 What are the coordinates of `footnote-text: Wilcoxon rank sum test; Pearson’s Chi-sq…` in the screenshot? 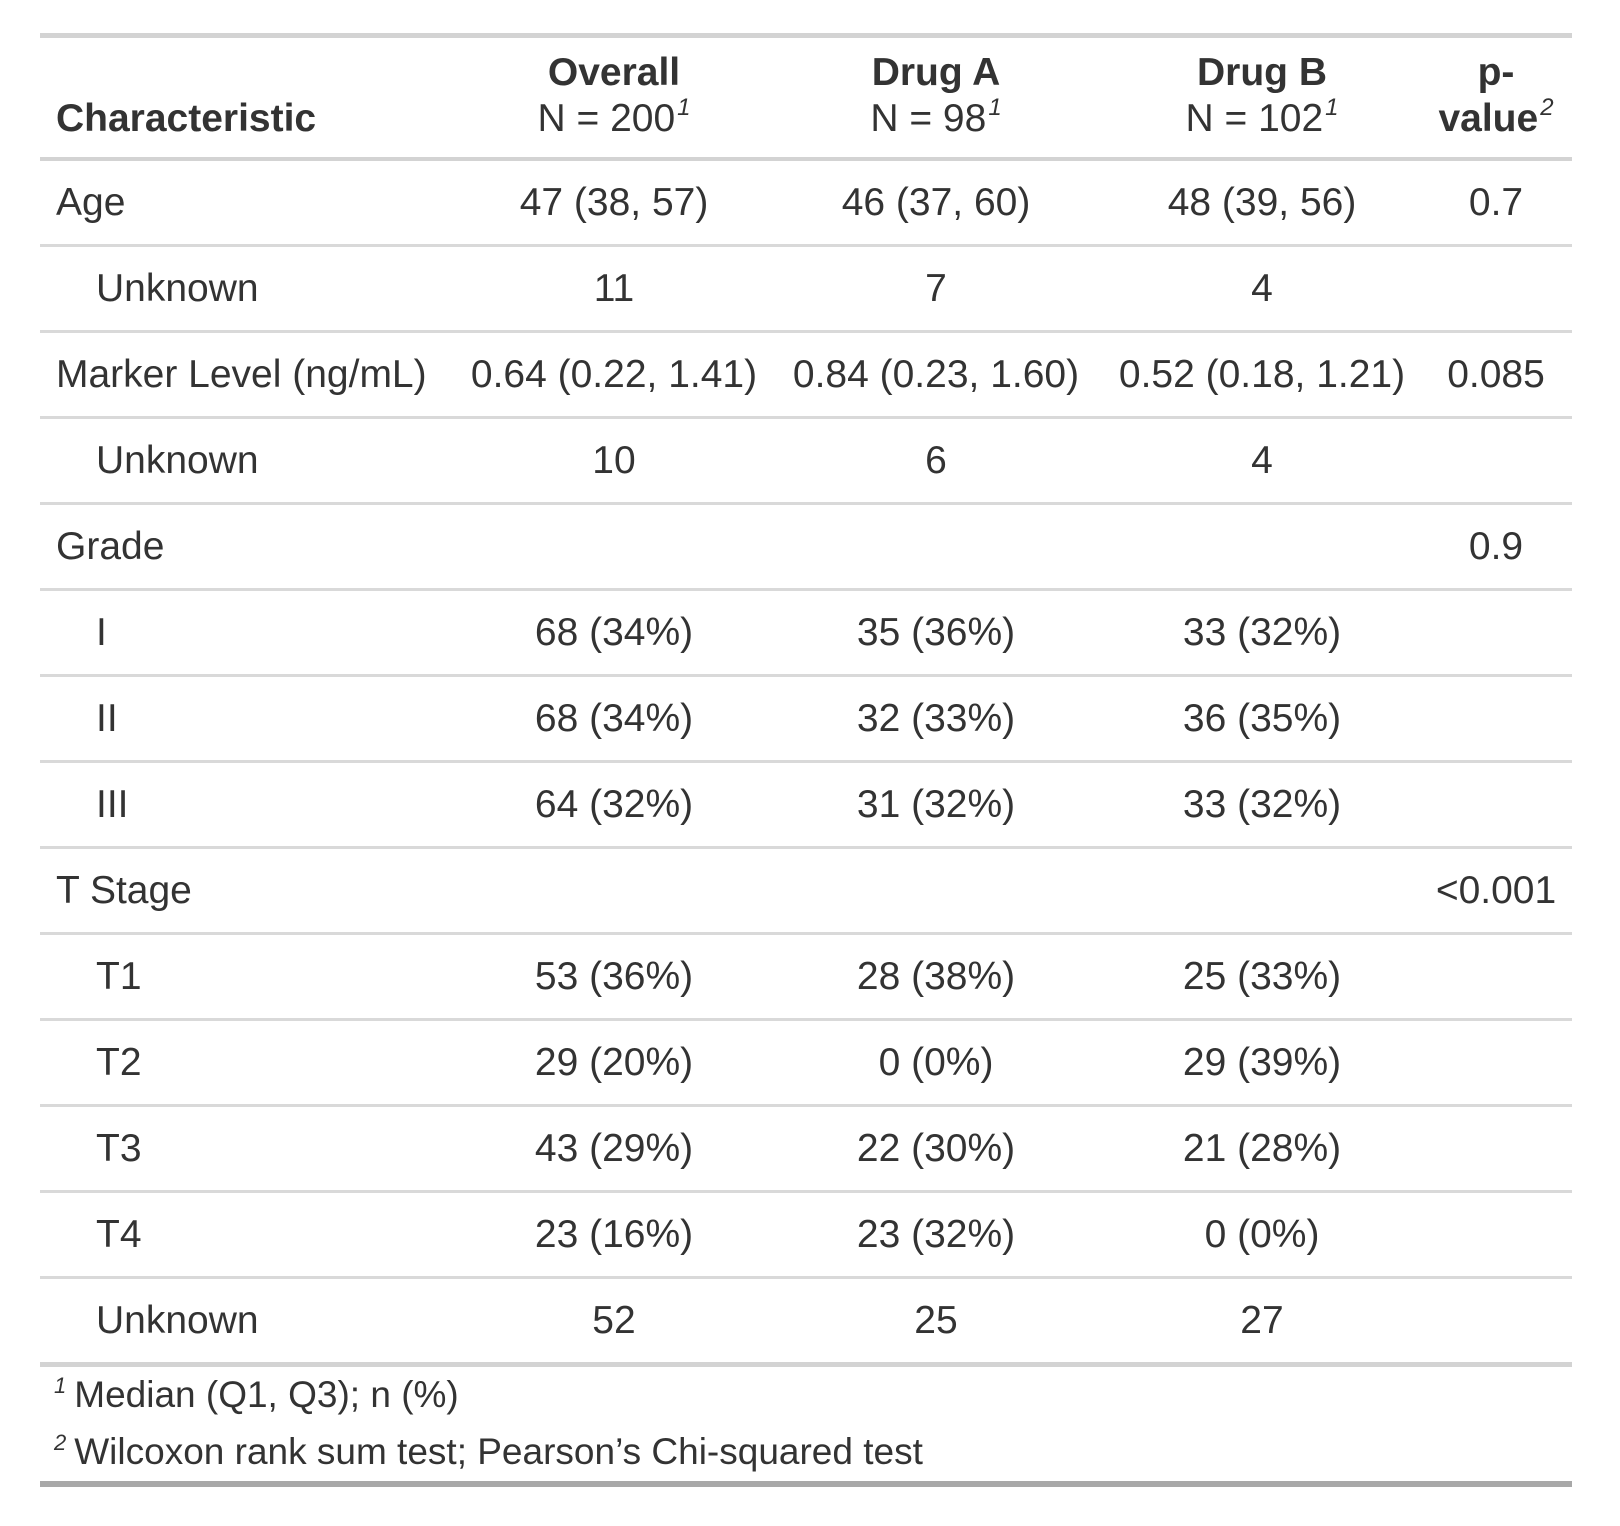 It's located at (498, 1451).